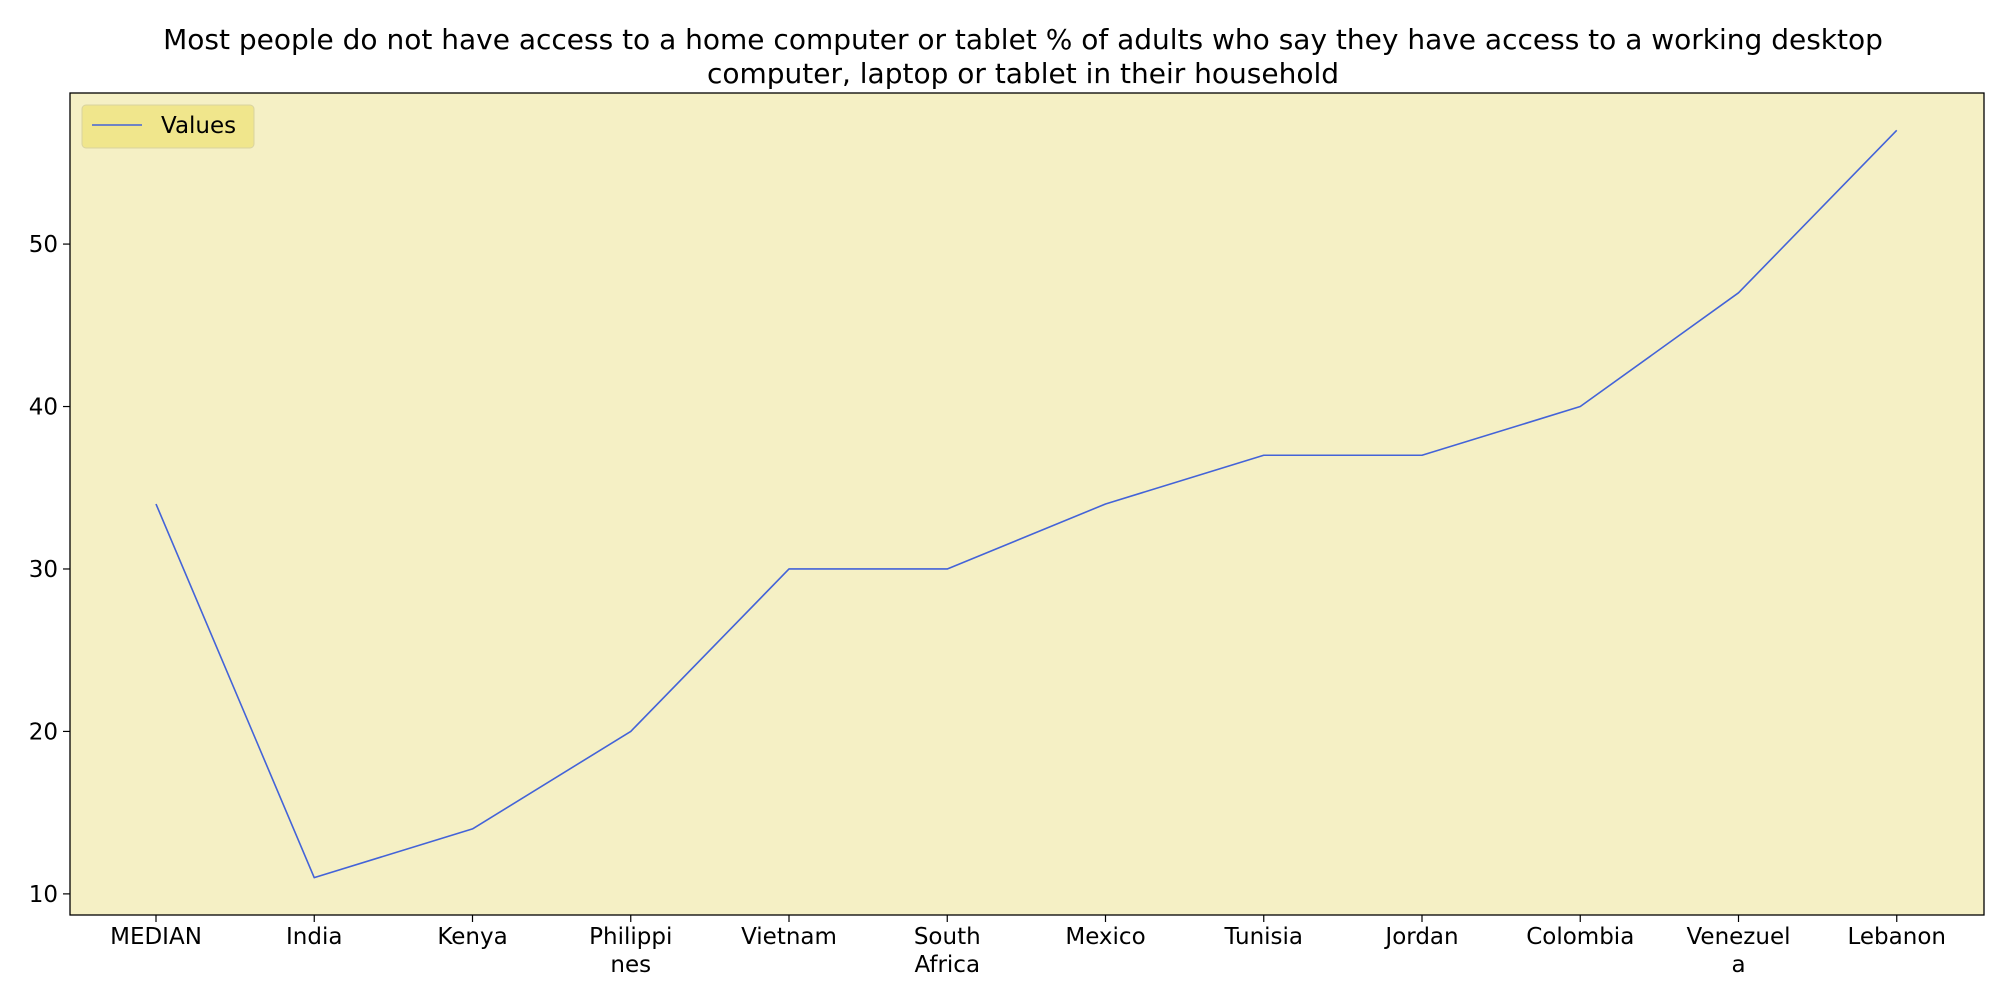 This screenshot has width=2000, height=1000. I want to click on y-axis: 10 20 30 40 50, so click(49, 570).